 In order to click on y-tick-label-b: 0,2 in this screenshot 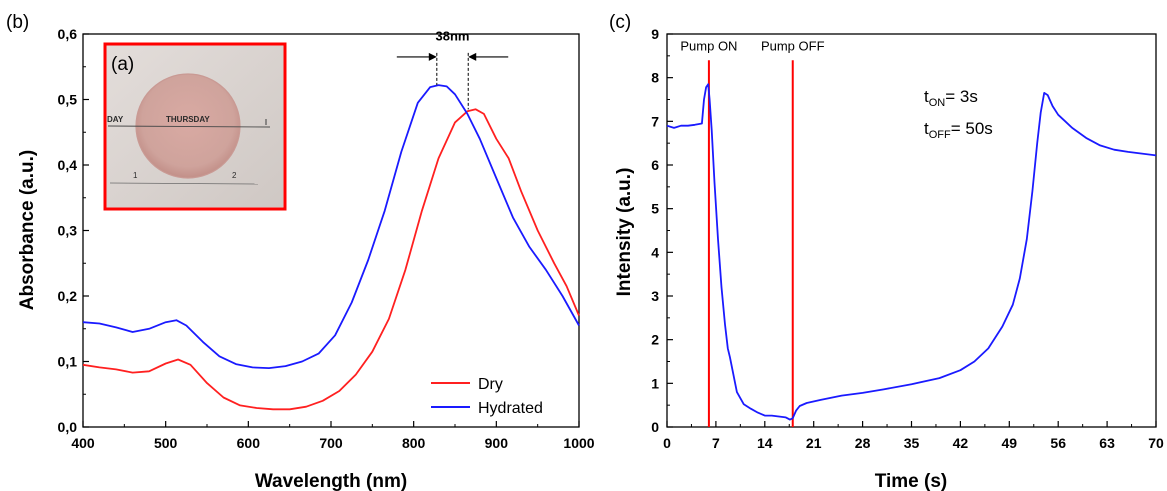, I will do `click(68, 296)`.